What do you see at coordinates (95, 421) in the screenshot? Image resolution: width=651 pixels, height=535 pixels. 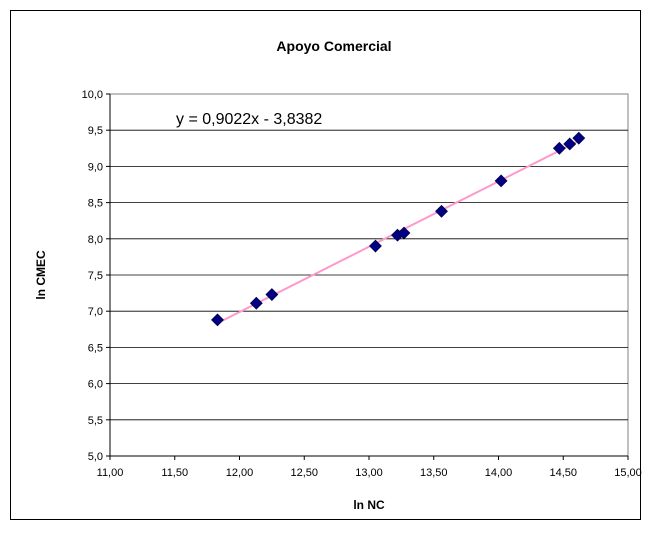 I see `y-tick-label: 5,5` at bounding box center [95, 421].